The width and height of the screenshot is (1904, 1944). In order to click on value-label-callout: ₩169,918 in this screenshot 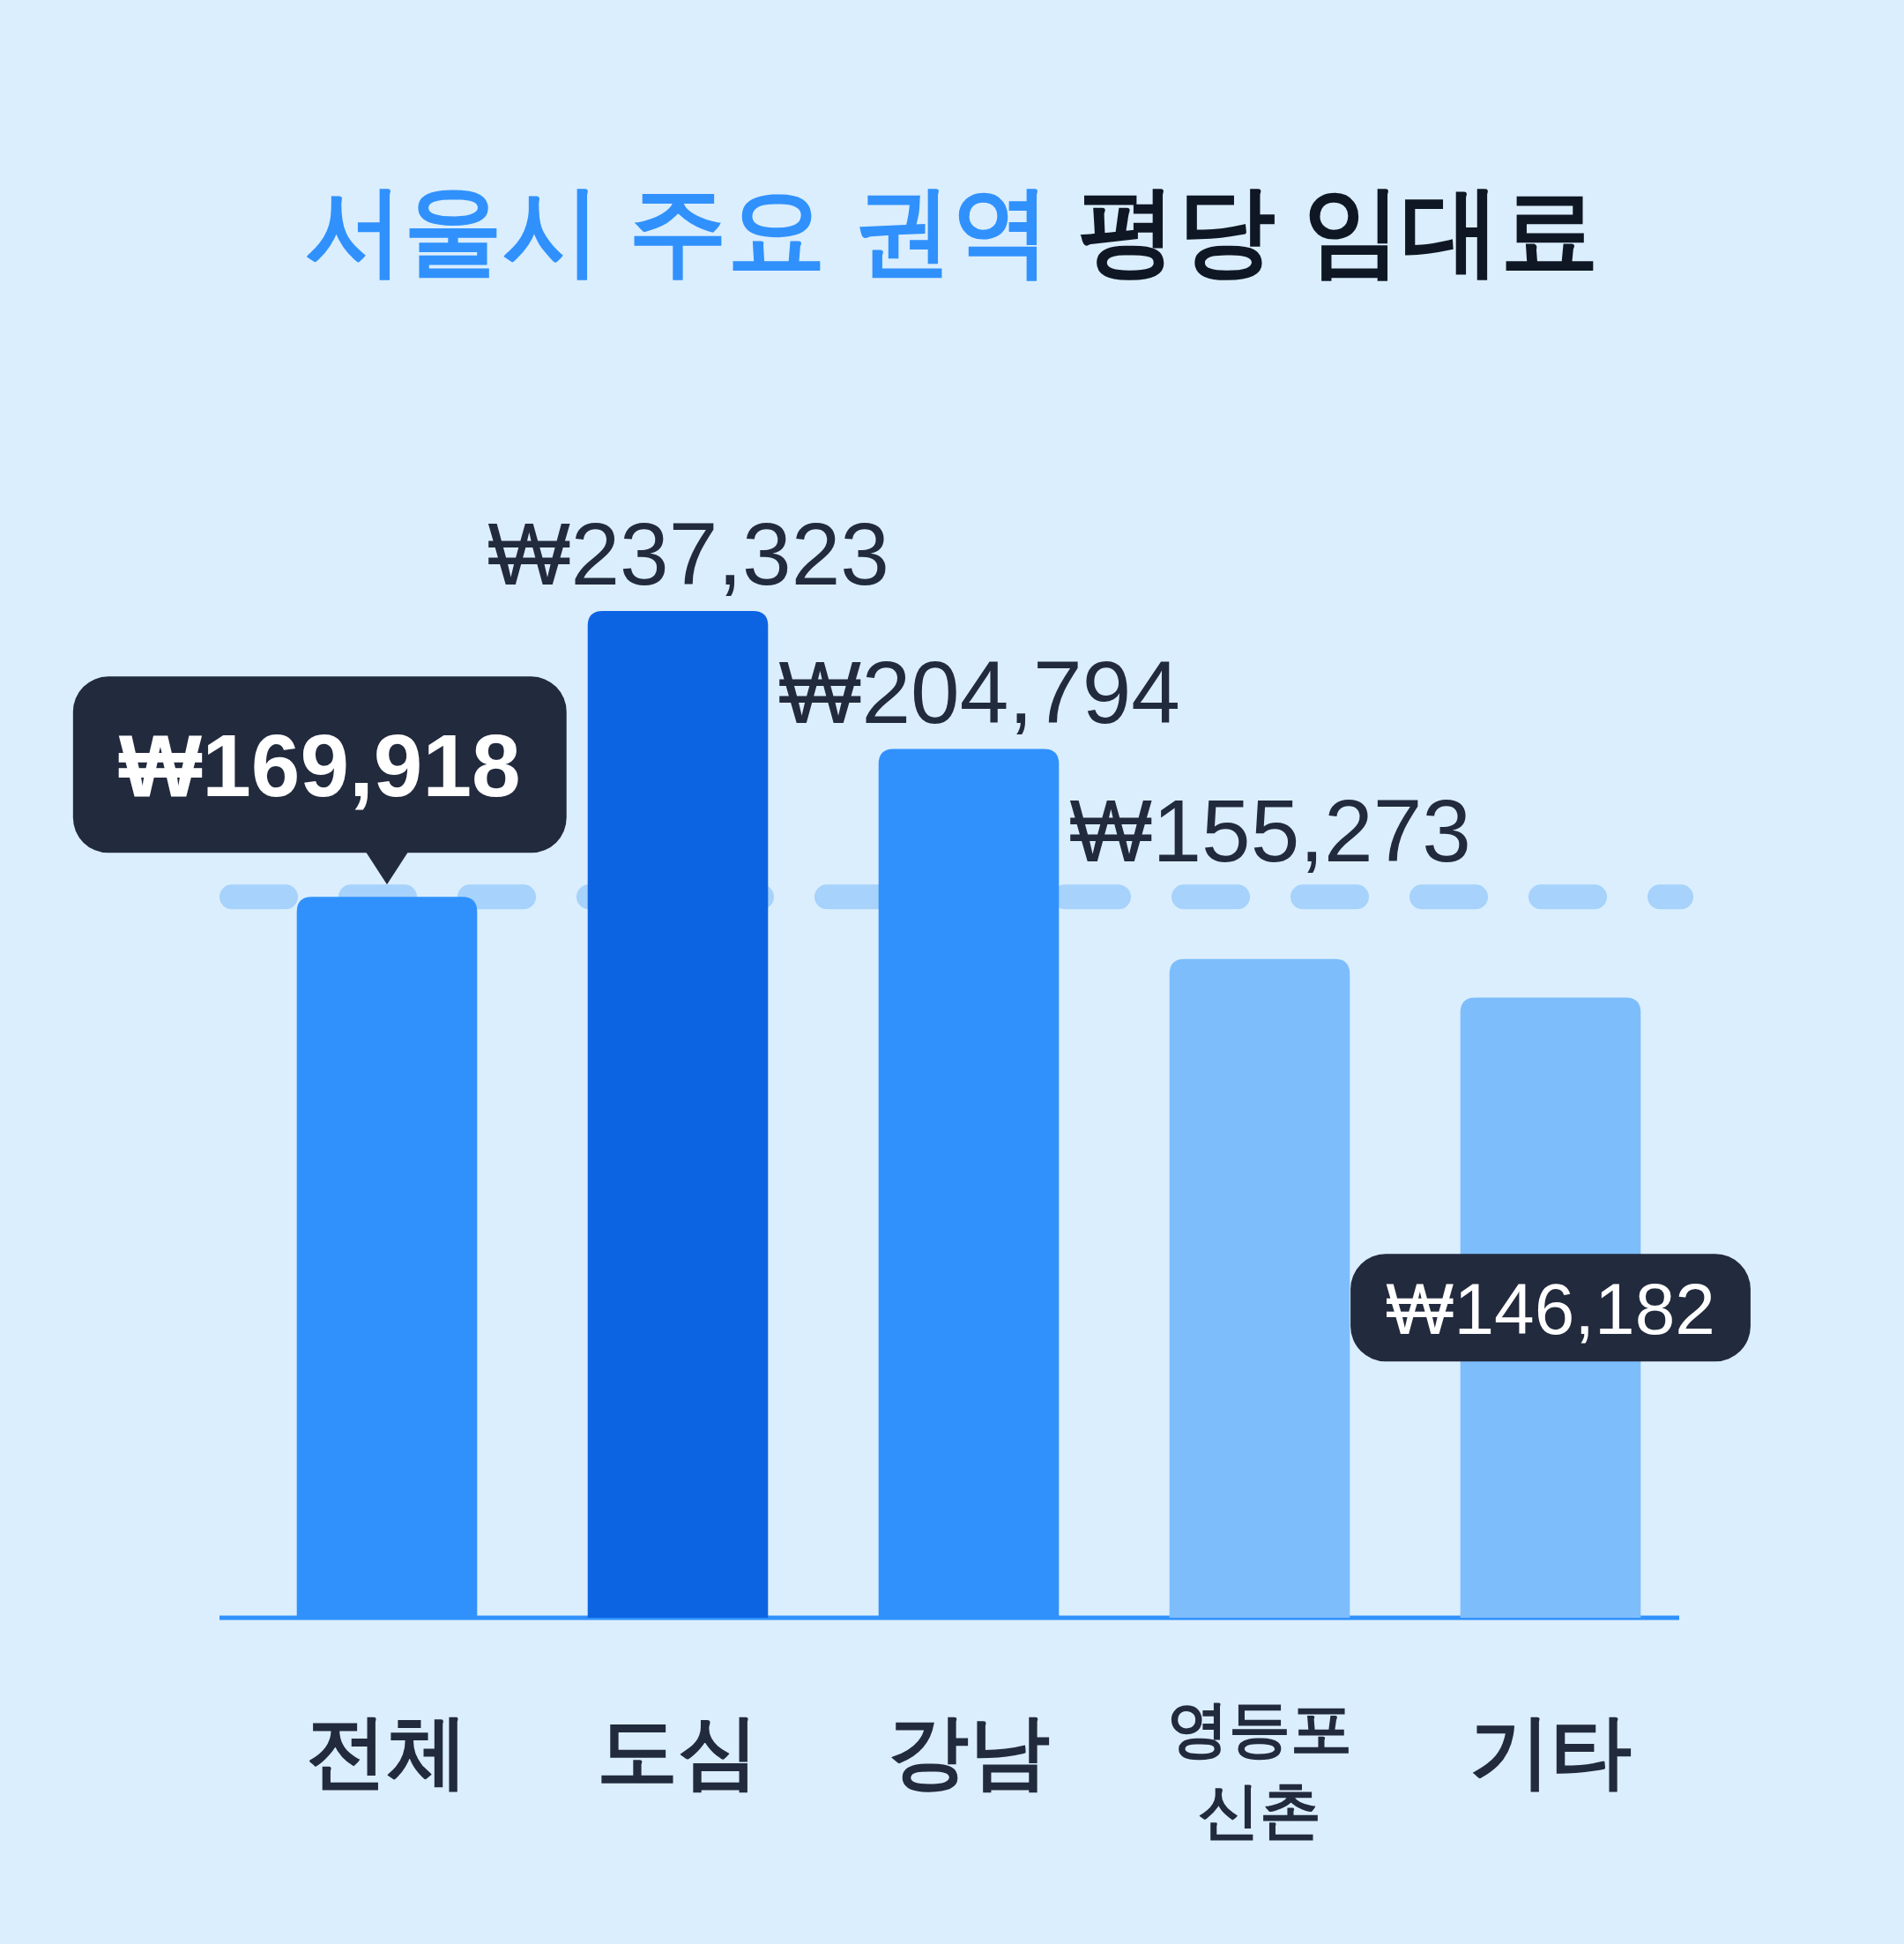, I will do `click(319, 780)`.